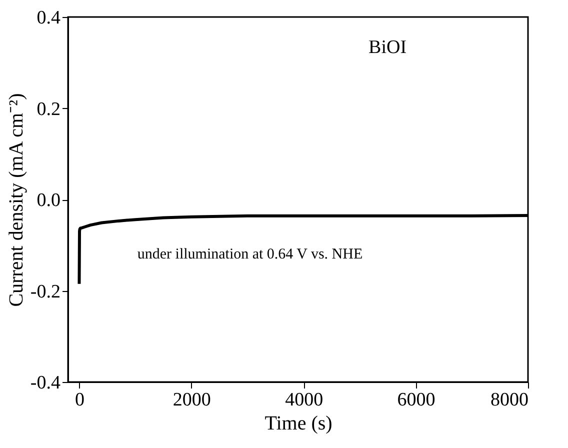 The height and width of the screenshot is (448, 568). Describe the element at coordinates (304, 400) in the screenshot. I see `x-tick-label: 4000` at that location.